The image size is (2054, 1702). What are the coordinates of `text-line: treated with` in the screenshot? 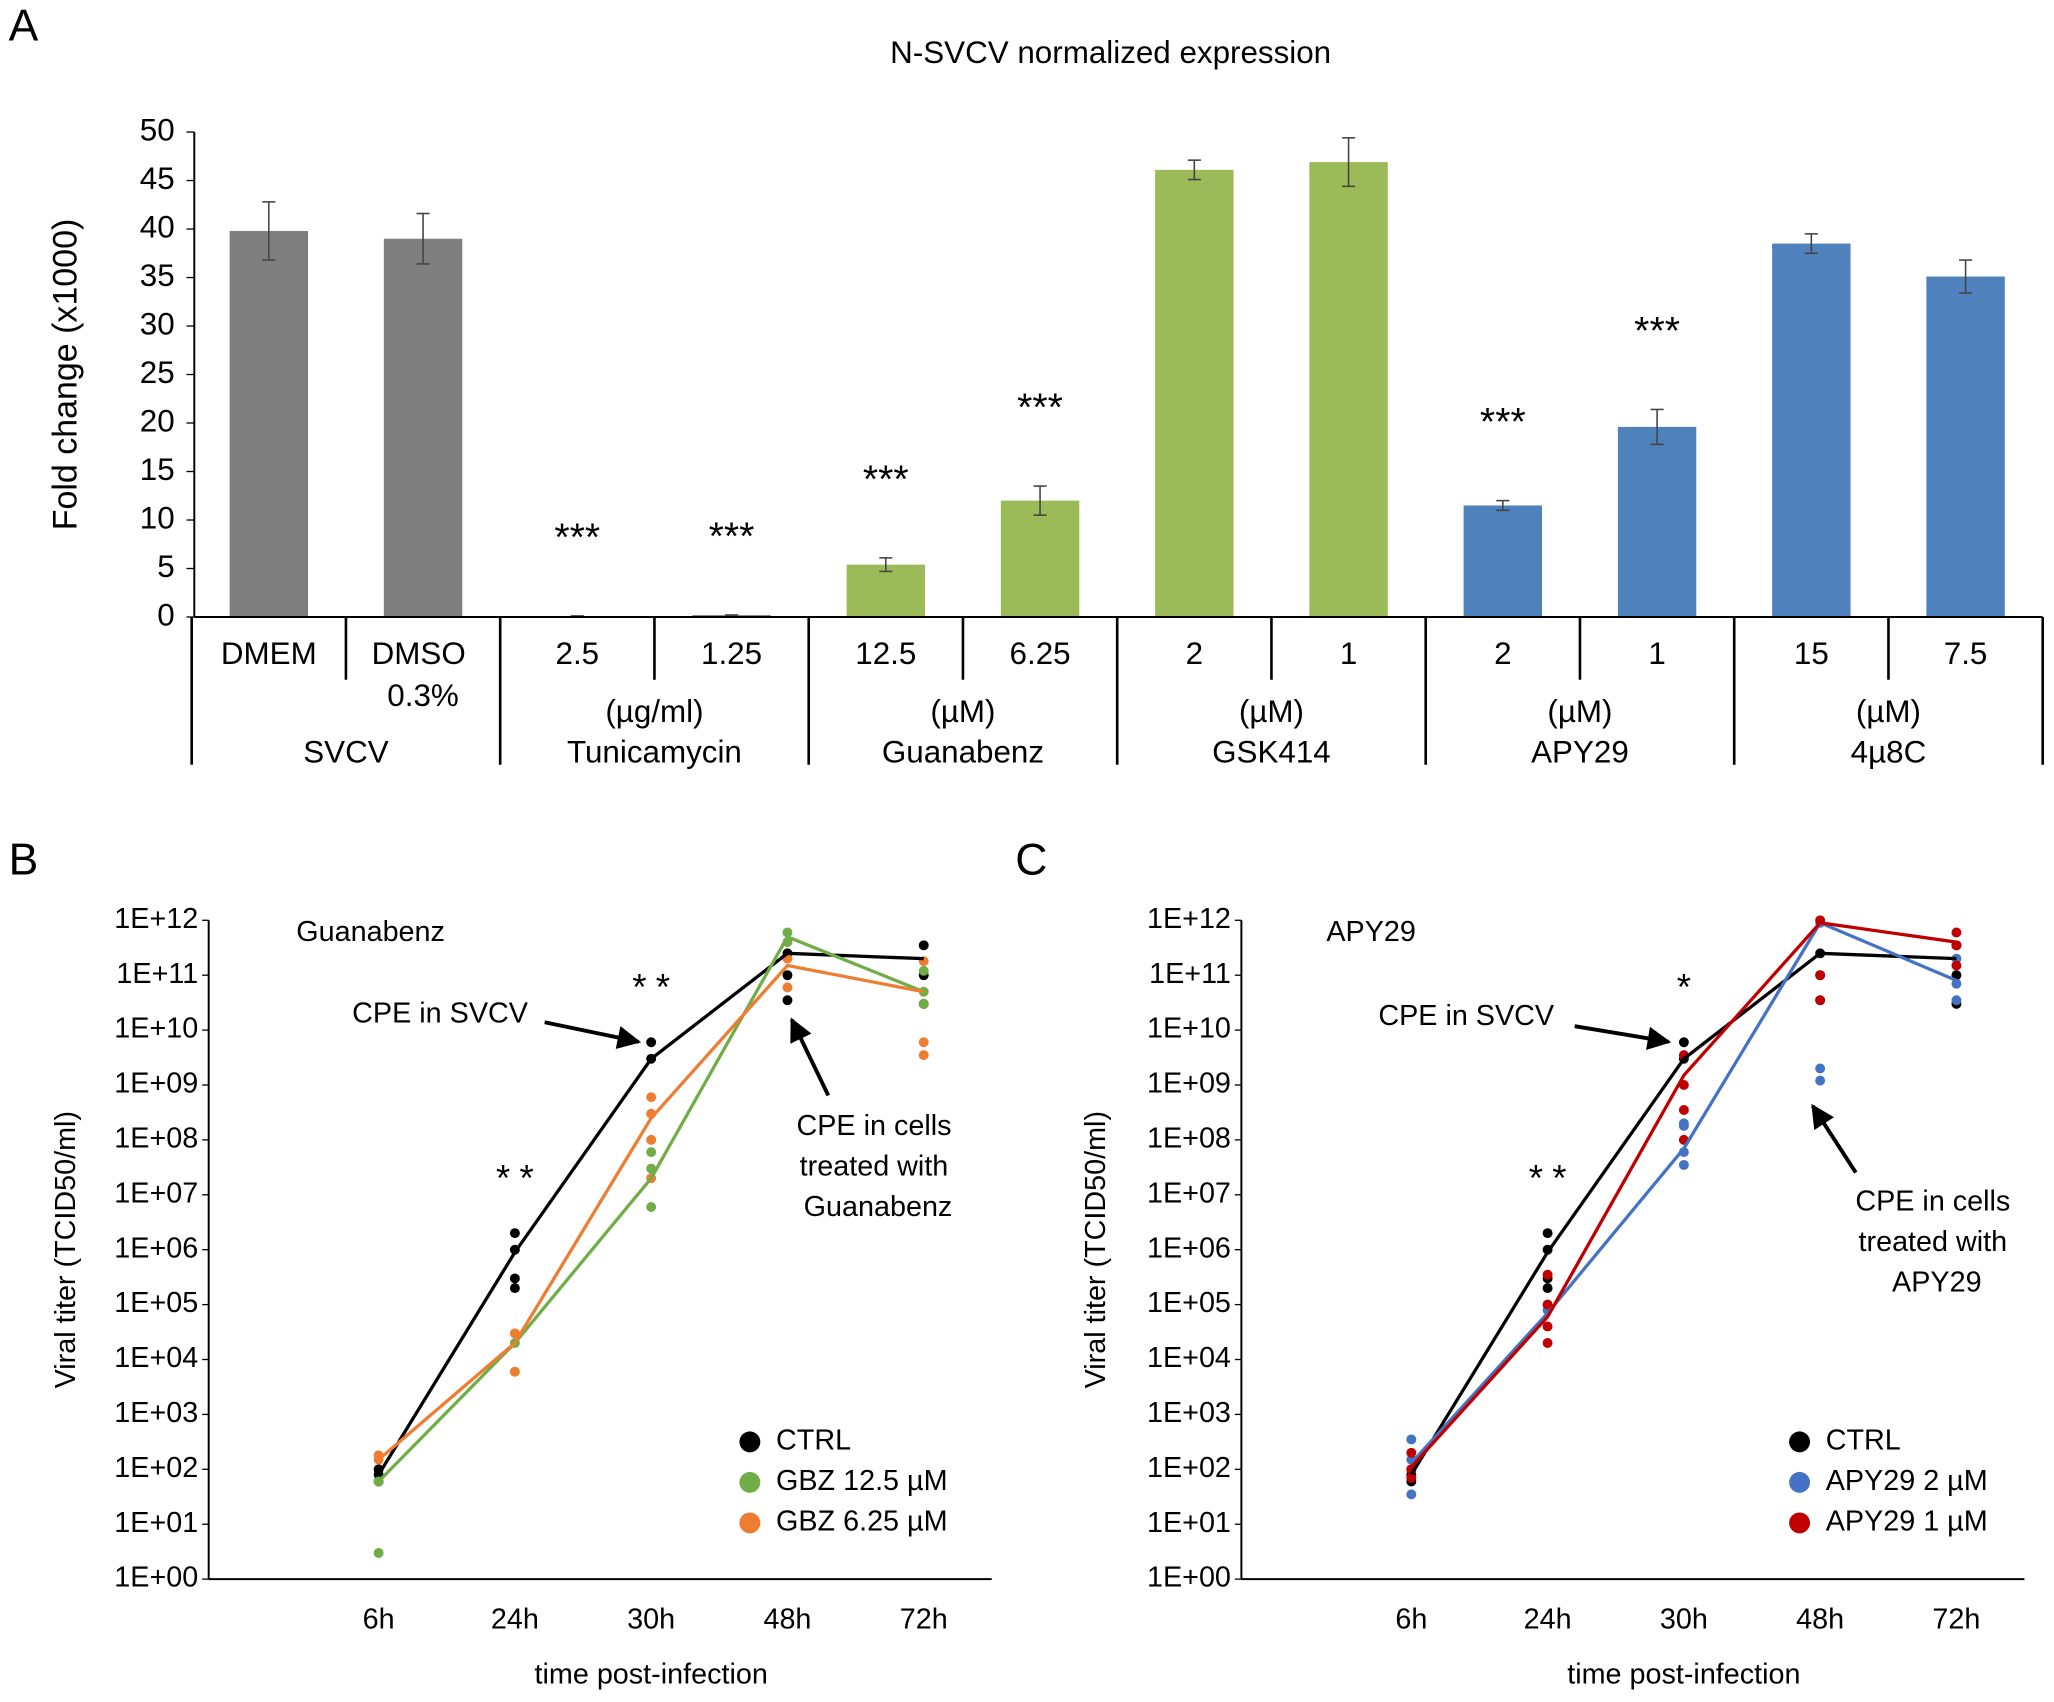 It's located at (1937, 1242).